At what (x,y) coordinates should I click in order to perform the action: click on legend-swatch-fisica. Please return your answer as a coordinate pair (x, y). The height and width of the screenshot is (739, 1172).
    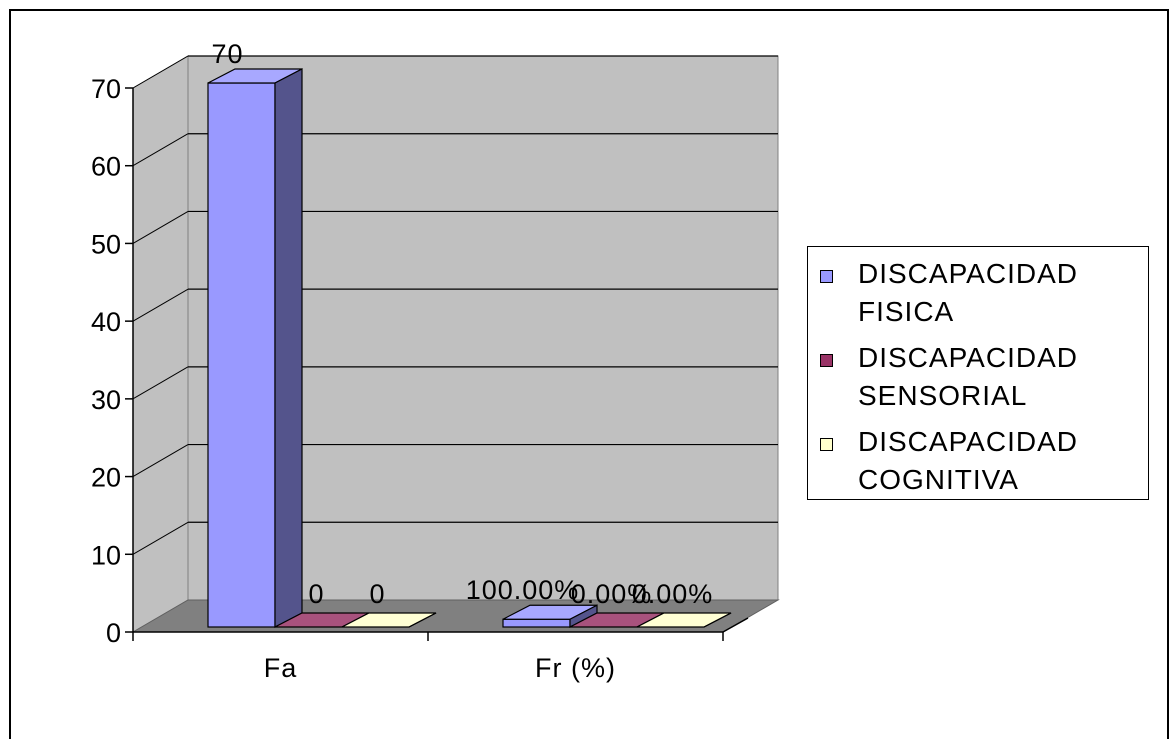
    Looking at the image, I should click on (826, 276).